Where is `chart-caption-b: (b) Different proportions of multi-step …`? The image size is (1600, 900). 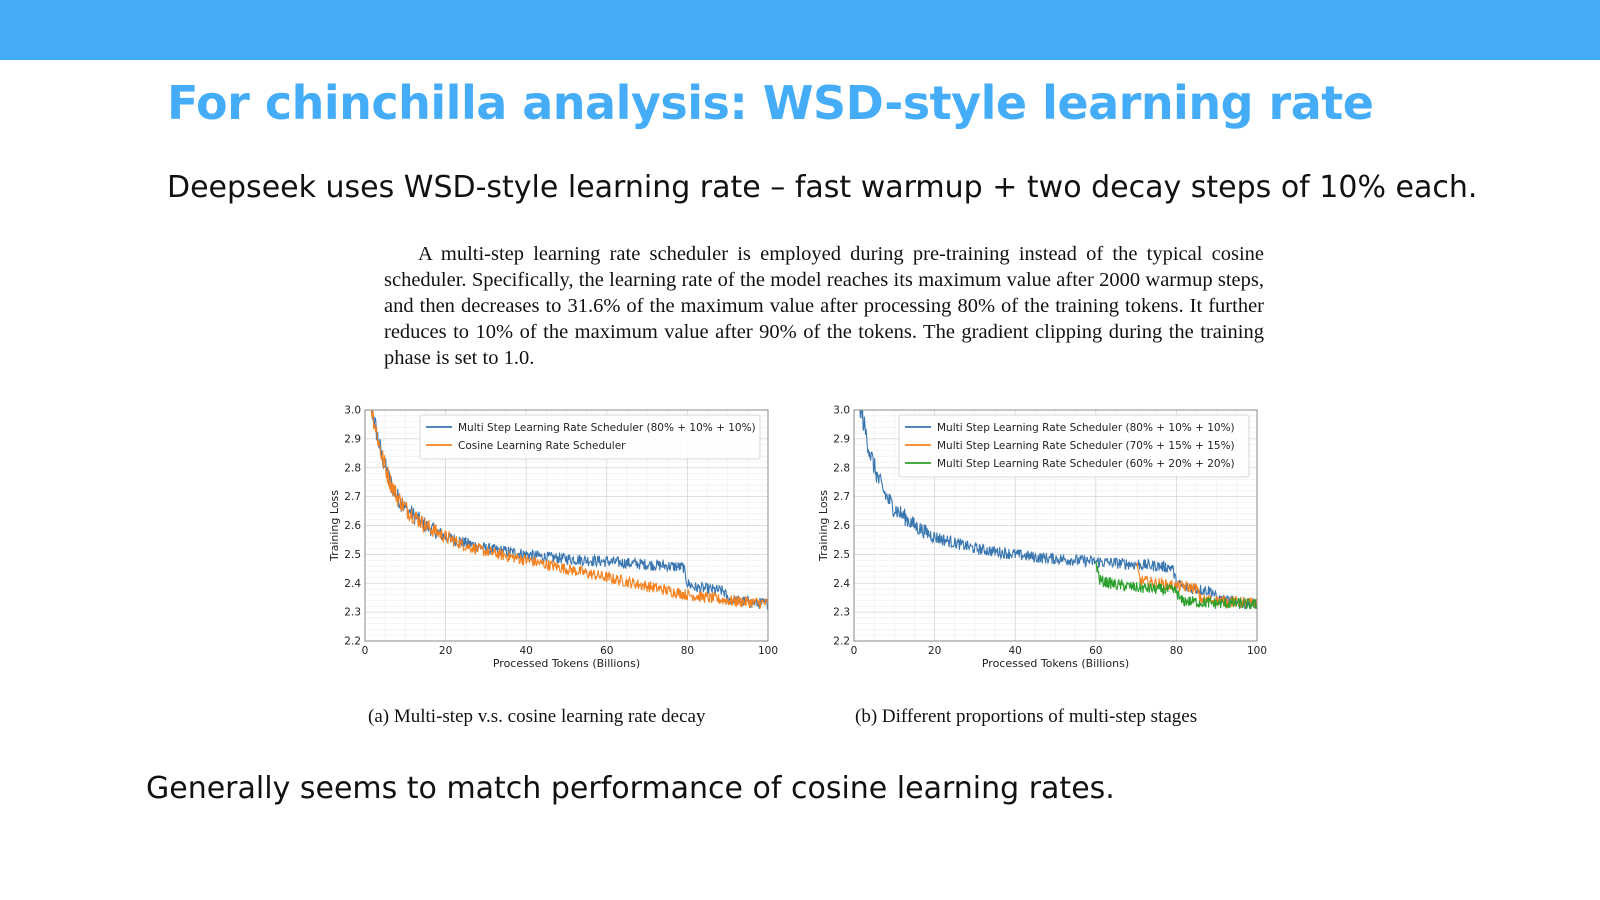 chart-caption-b: (b) Different proportions of multi-step … is located at coordinates (1026, 716).